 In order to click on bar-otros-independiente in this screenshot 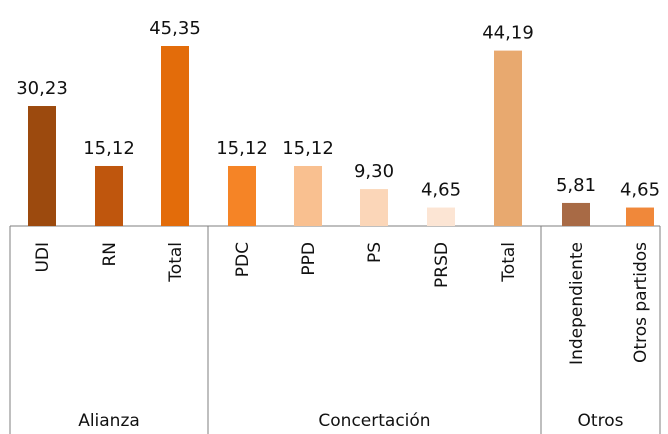, I will do `click(576, 214)`.